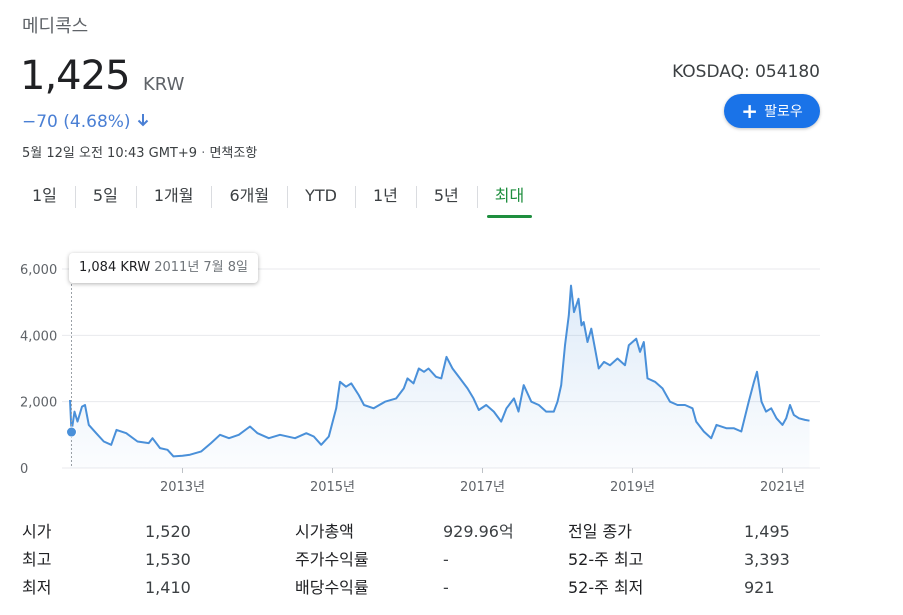 The width and height of the screenshot is (903, 615). I want to click on plus-icon: +, so click(750, 111).